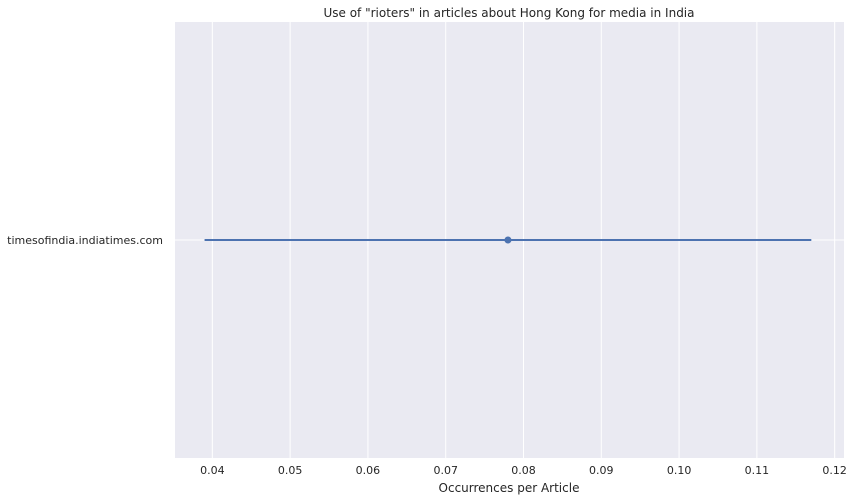 This screenshot has height=501, width=854. I want to click on y-tick-labels: timesofindia.indiatimes.com, so click(85, 240).